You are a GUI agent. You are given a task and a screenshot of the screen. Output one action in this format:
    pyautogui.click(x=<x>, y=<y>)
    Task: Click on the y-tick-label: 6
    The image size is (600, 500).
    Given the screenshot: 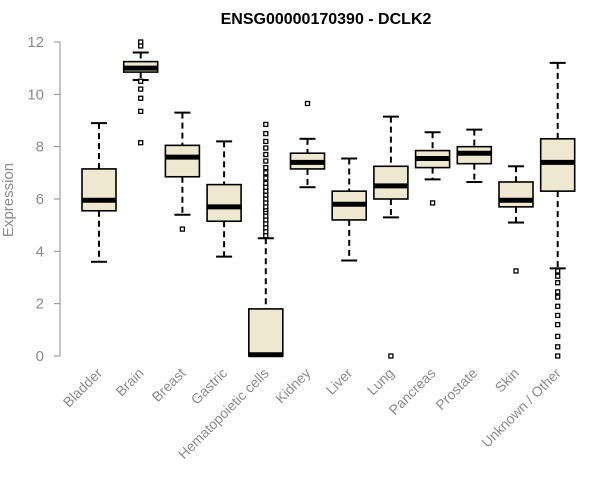 What is the action you would take?
    pyautogui.click(x=40, y=199)
    